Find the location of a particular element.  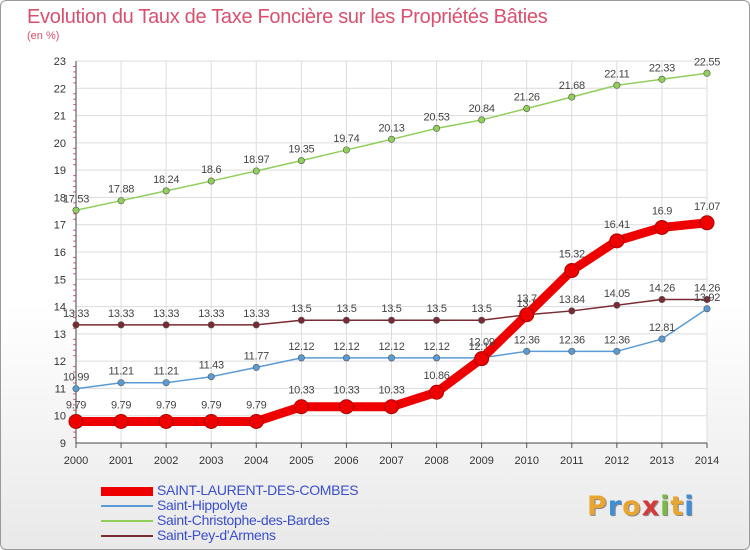

legend-label: Saint-Christophe-des-Bardes is located at coordinates (243, 520).